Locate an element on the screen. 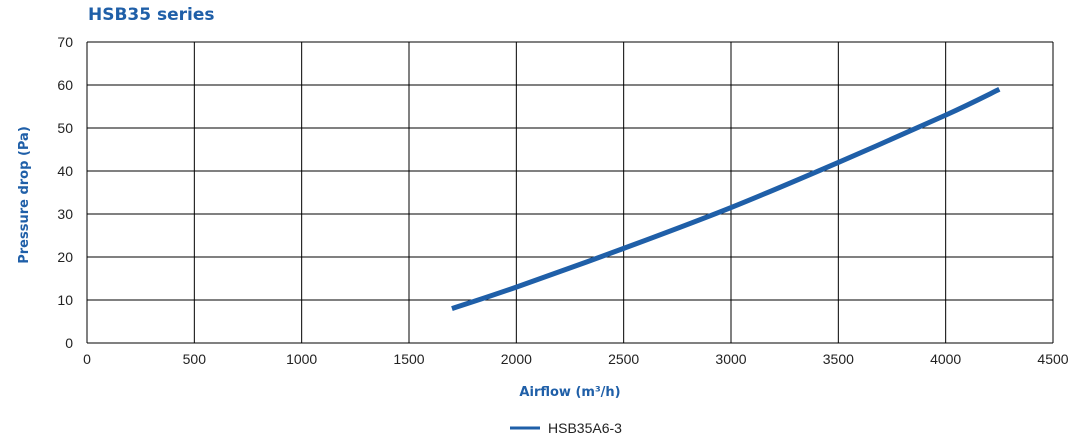 This screenshot has width=1080, height=441. y-tick-label: 60 is located at coordinates (65, 85).